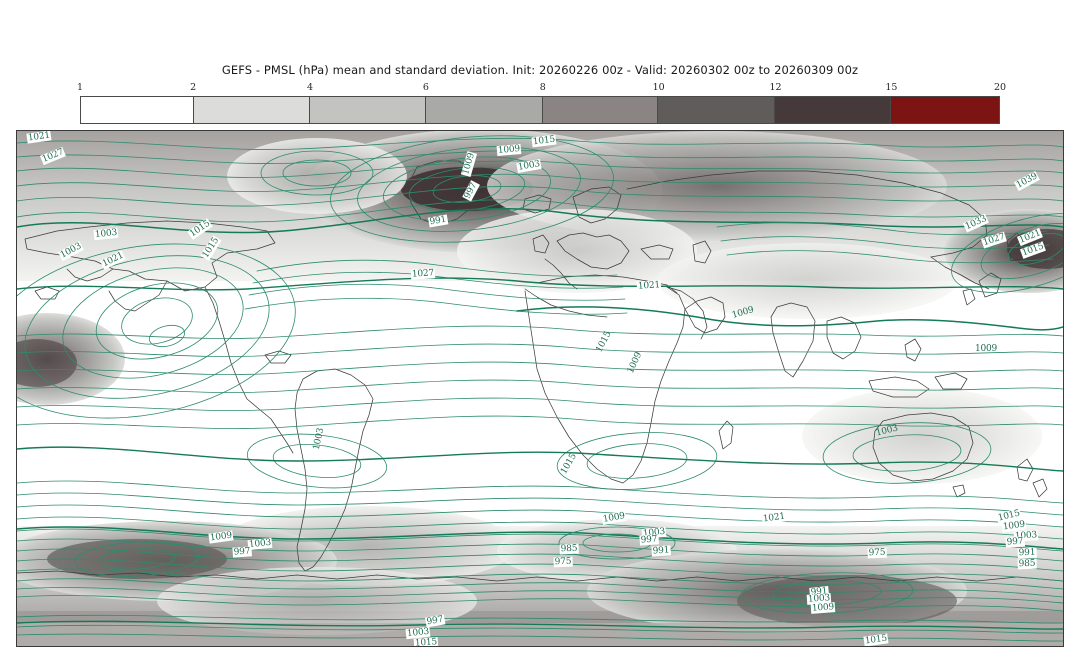  I want to click on colorbar-tick-2: 2, so click(193, 87).